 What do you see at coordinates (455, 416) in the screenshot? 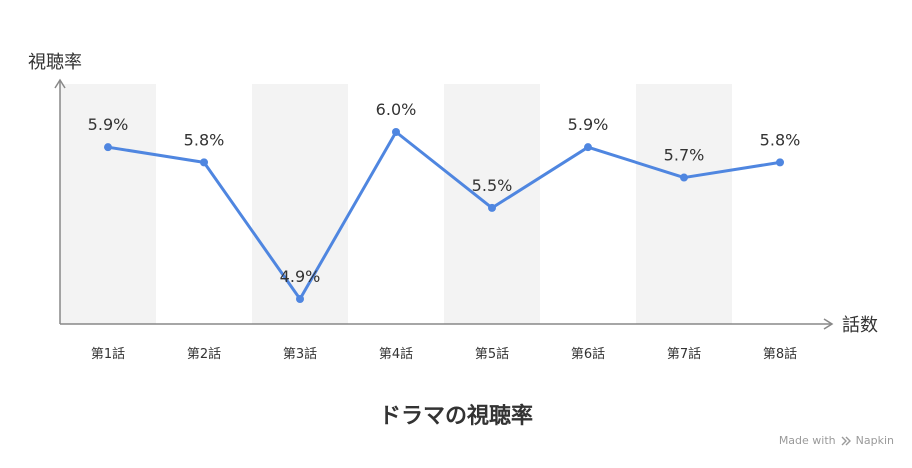
I see `chart-title: ドラマの視聴率` at bounding box center [455, 416].